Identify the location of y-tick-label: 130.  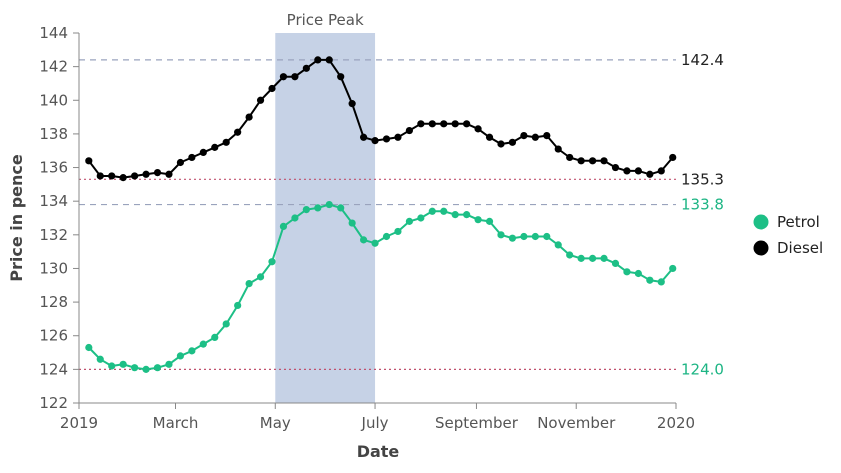
(53, 268).